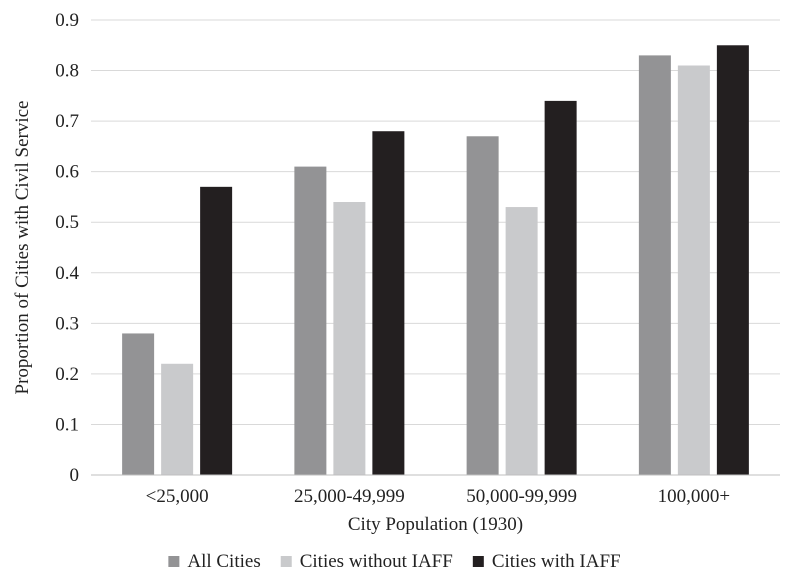 The height and width of the screenshot is (578, 789). What do you see at coordinates (67, 172) in the screenshot?
I see `y-tick-label: 0.6` at bounding box center [67, 172].